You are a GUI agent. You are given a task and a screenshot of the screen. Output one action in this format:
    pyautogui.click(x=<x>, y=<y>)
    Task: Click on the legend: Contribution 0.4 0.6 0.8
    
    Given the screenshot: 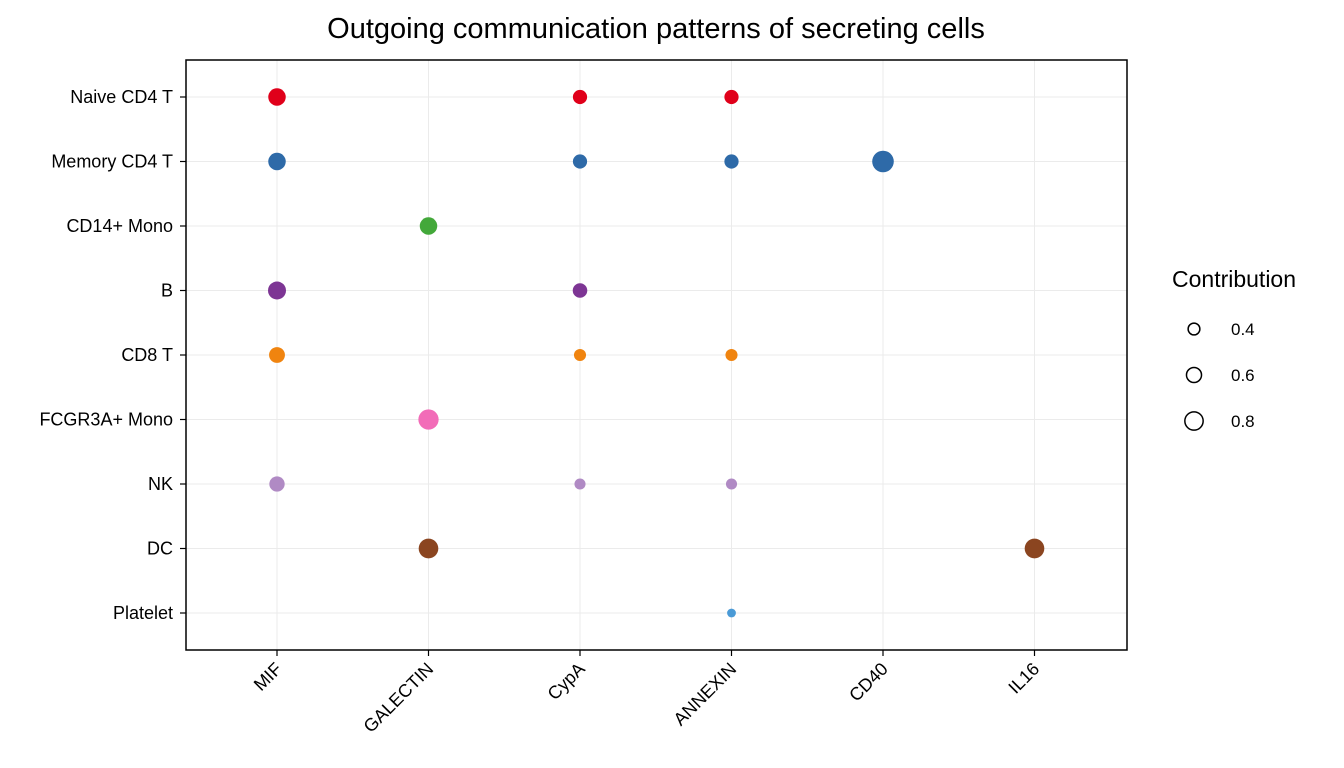 What is the action you would take?
    pyautogui.click(x=1234, y=348)
    